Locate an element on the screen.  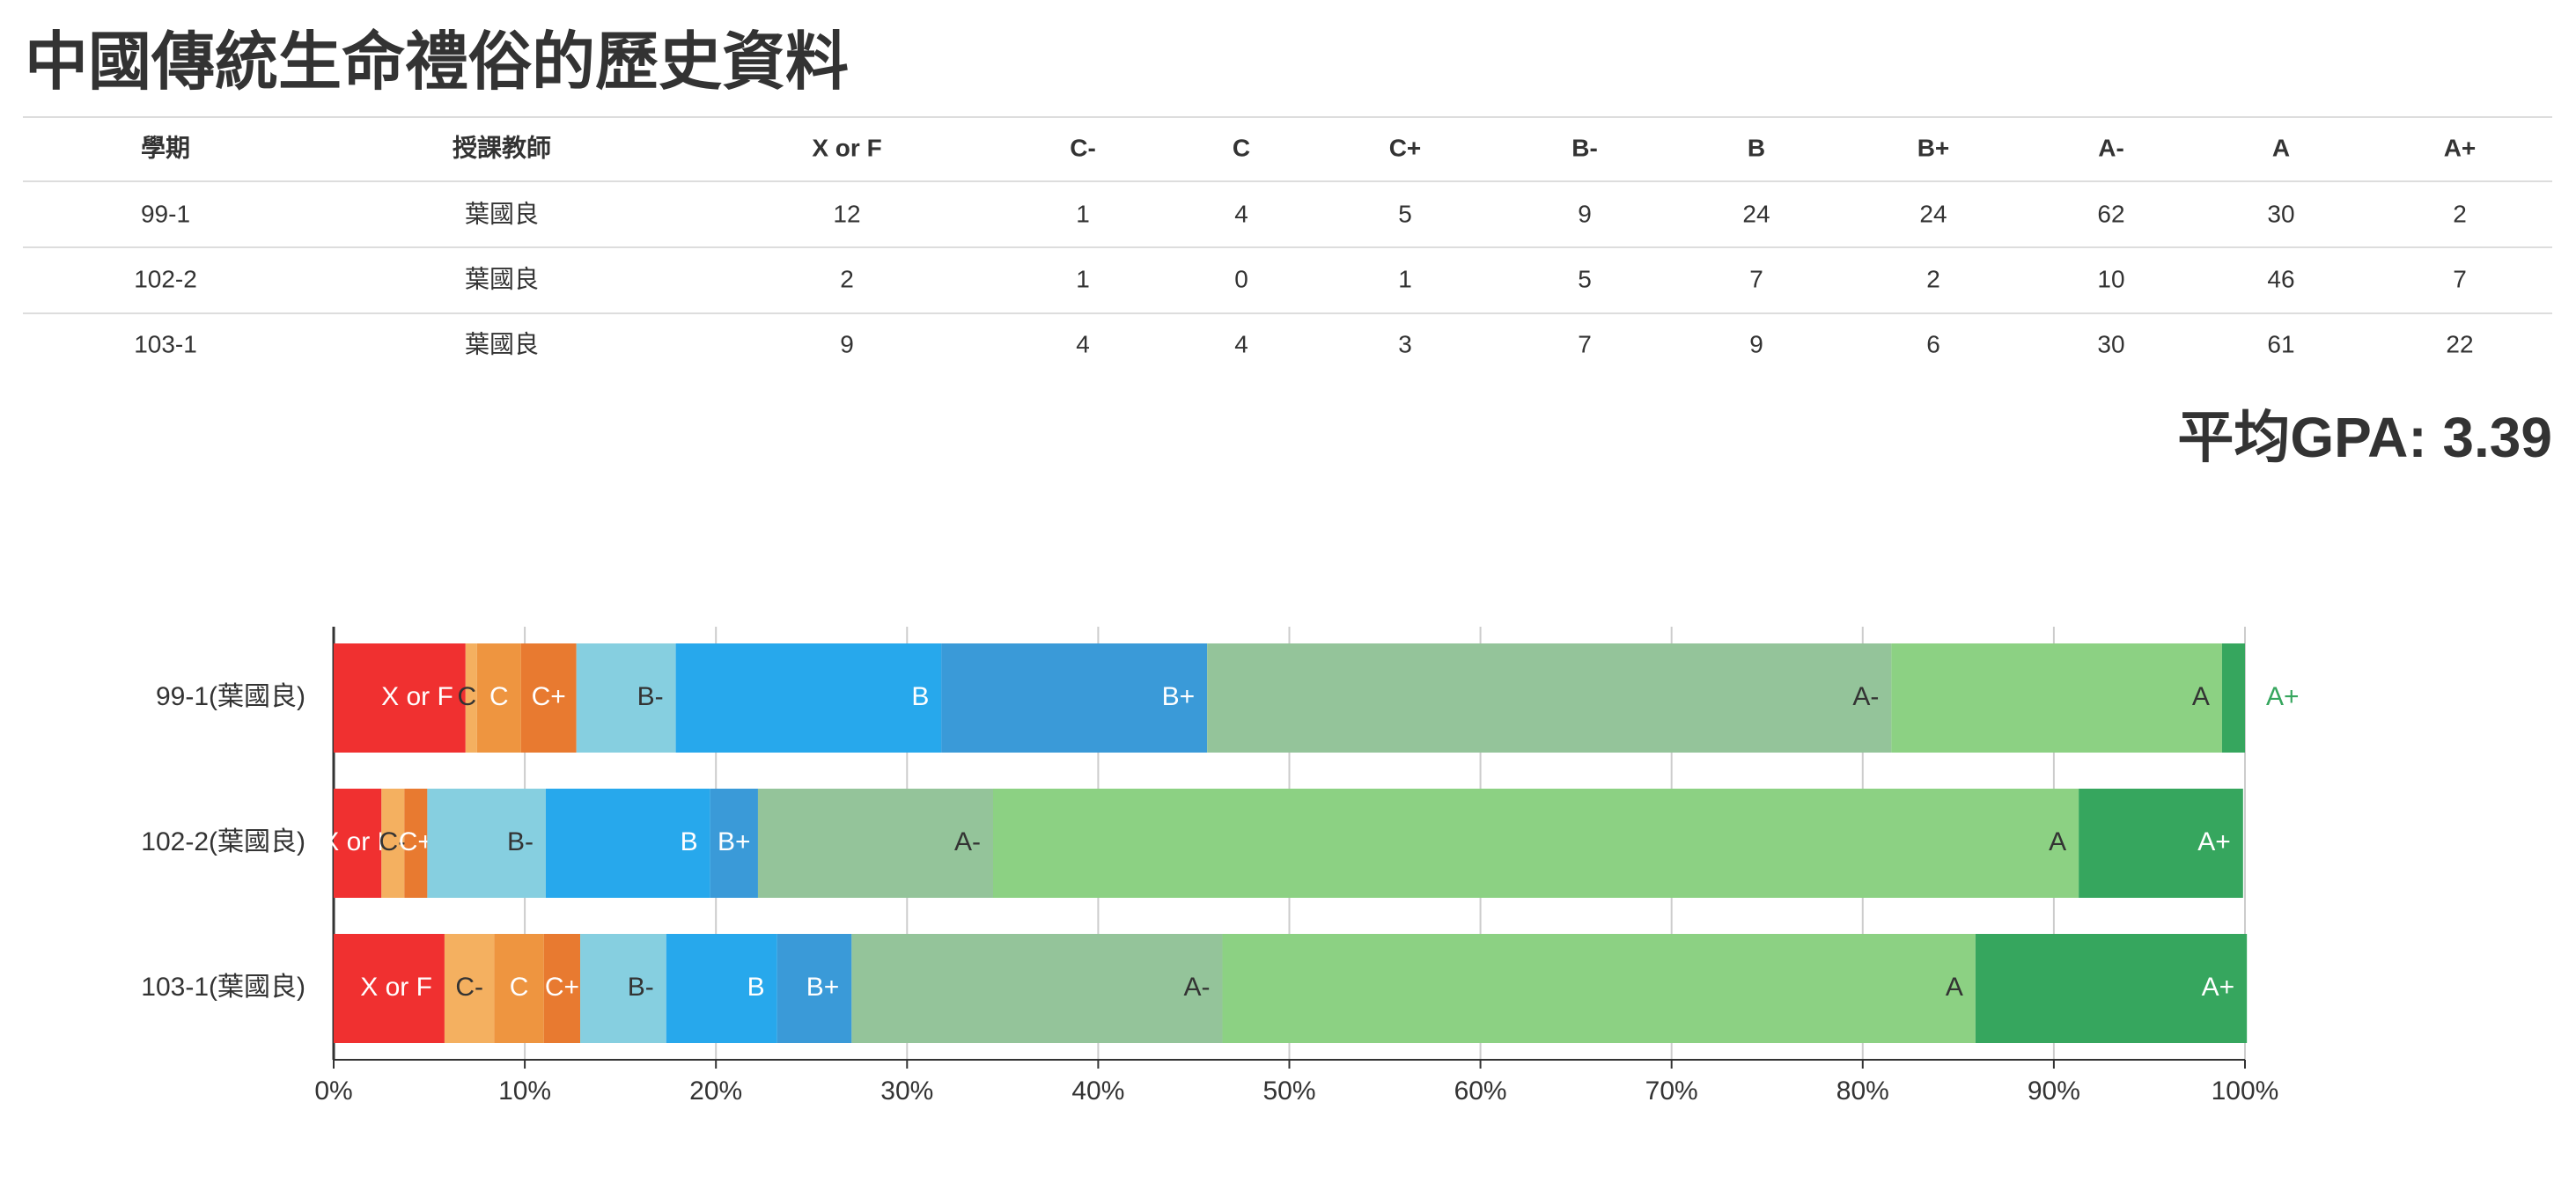
x-tick-label: 60% is located at coordinates (1481, 1091).